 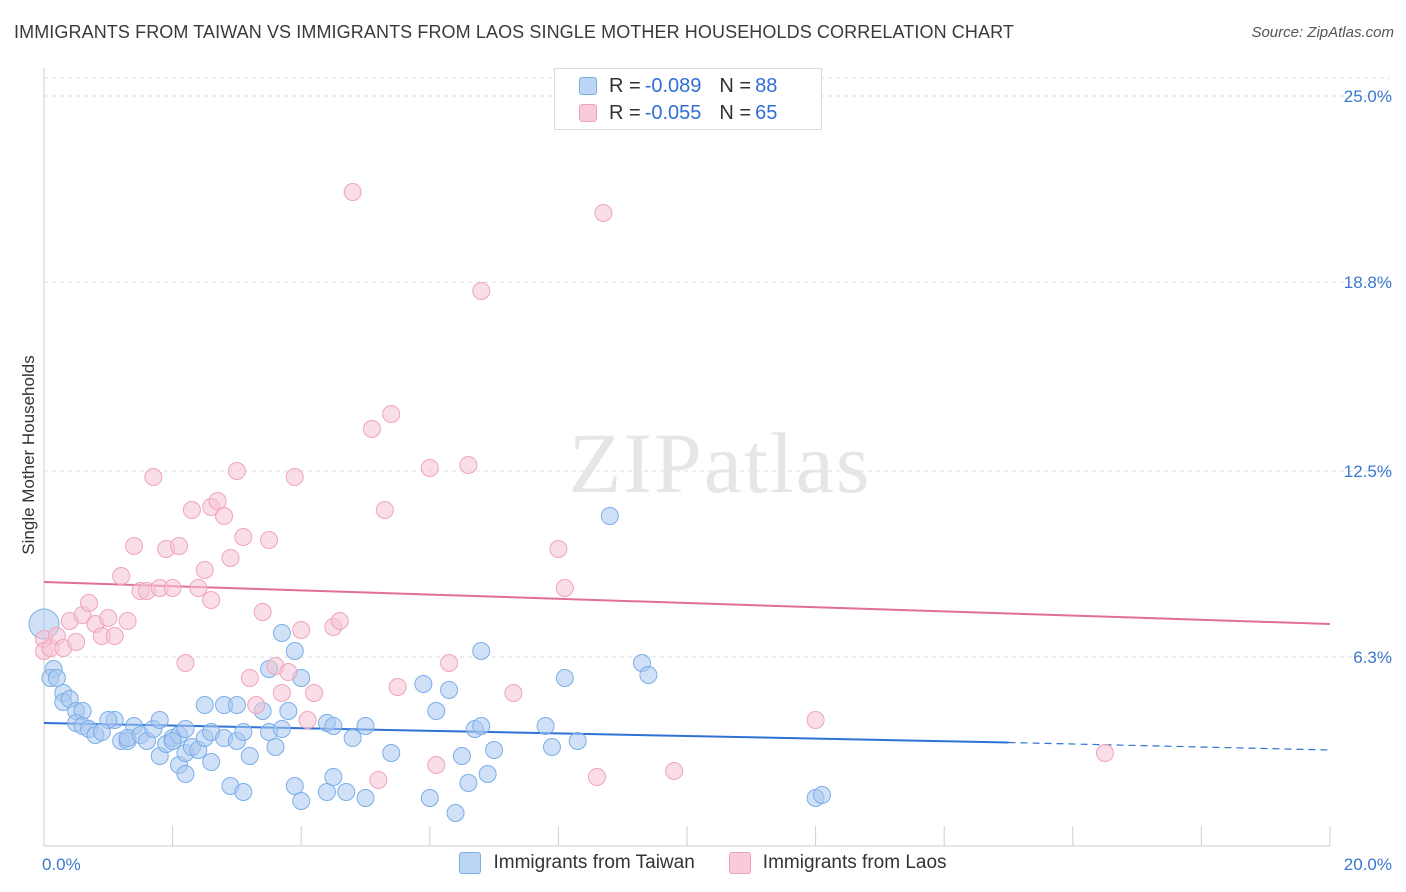 What do you see at coordinates (1169, 746) in the screenshot?
I see `trend-line-taiwan-extension` at bounding box center [1169, 746].